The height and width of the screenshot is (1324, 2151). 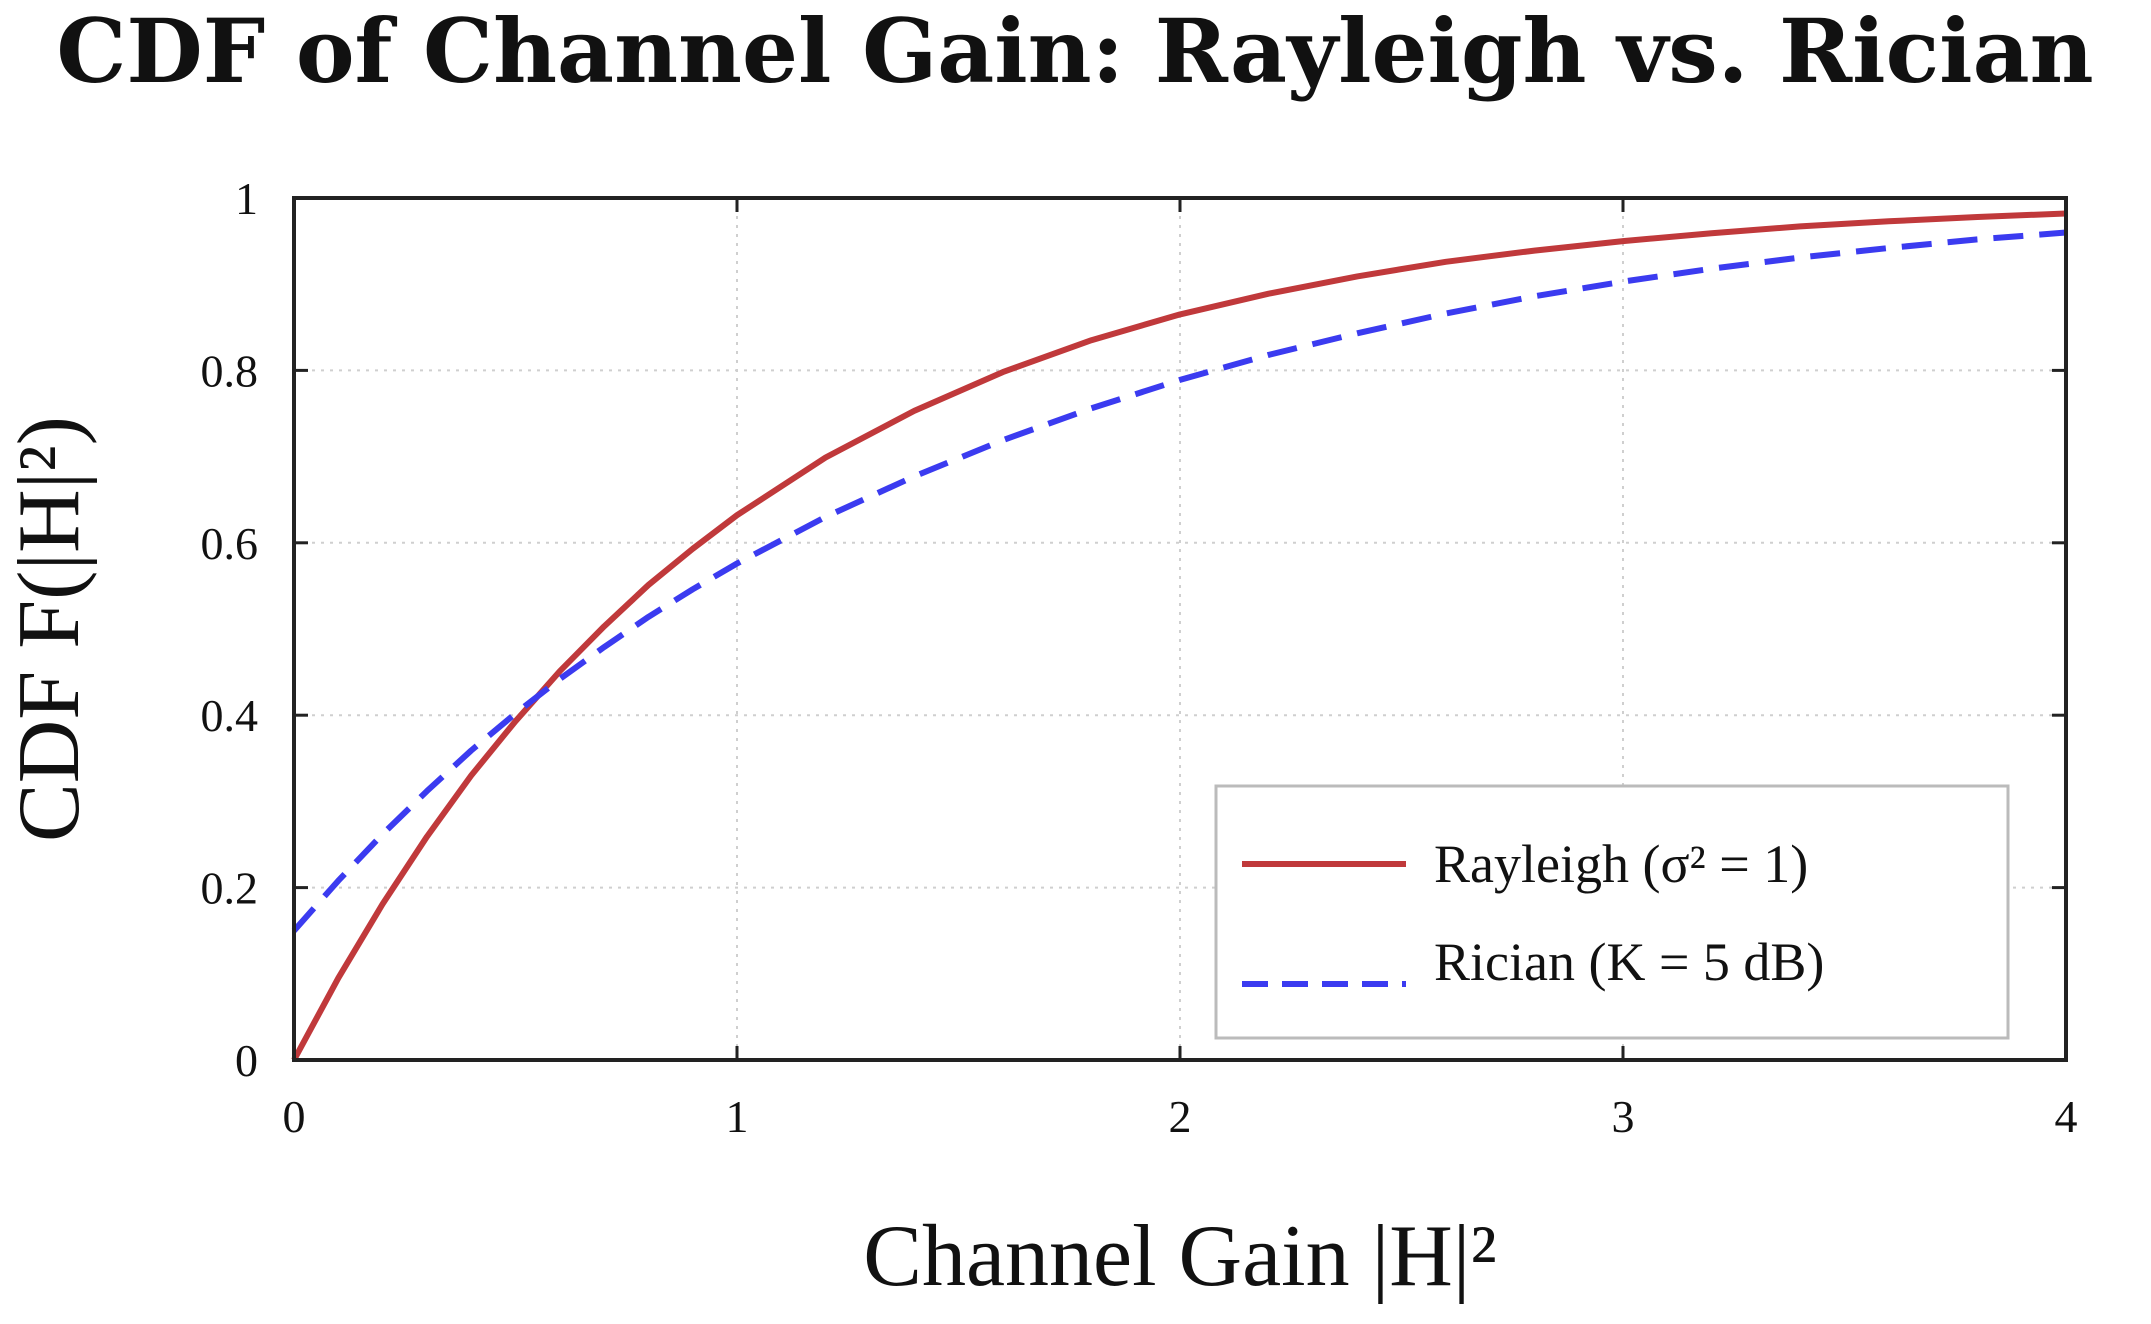 I want to click on legend: Rayleigh (σ² = 1) Rician (K = 5 dB), so click(x=1612, y=912).